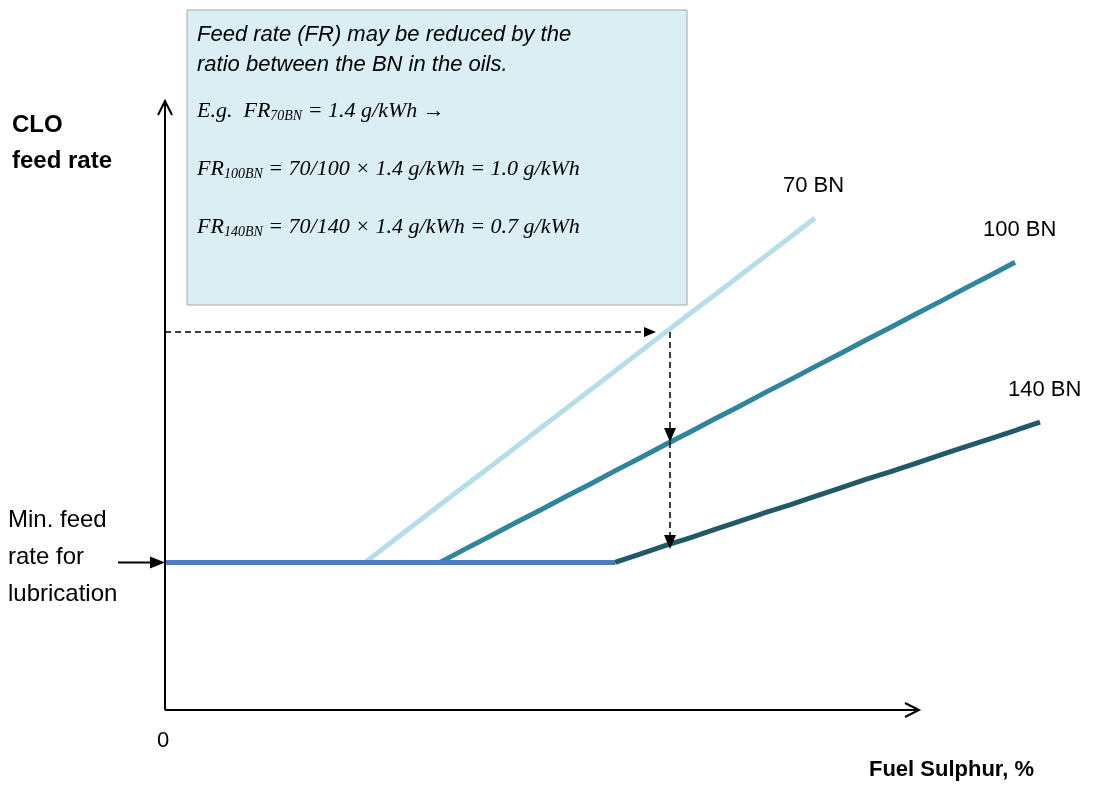 Image resolution: width=1094 pixels, height=787 pixels. I want to click on y-axis-title: CLO feed rate, so click(62, 141).